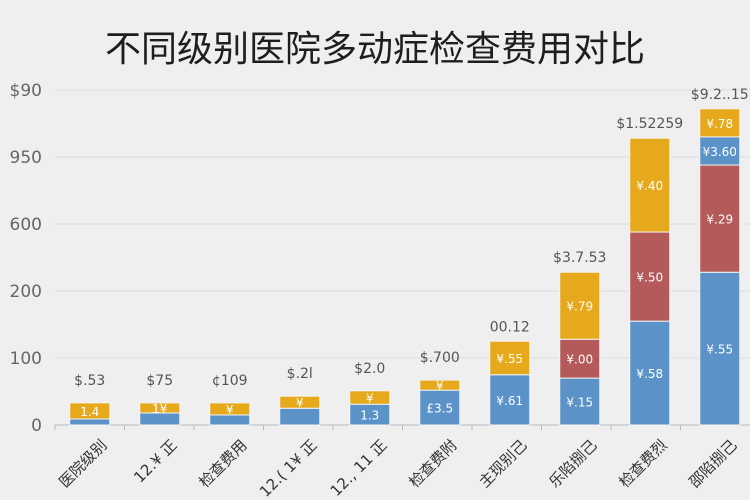  What do you see at coordinates (26, 91) in the screenshot?
I see `y-tick-label: $90` at bounding box center [26, 91].